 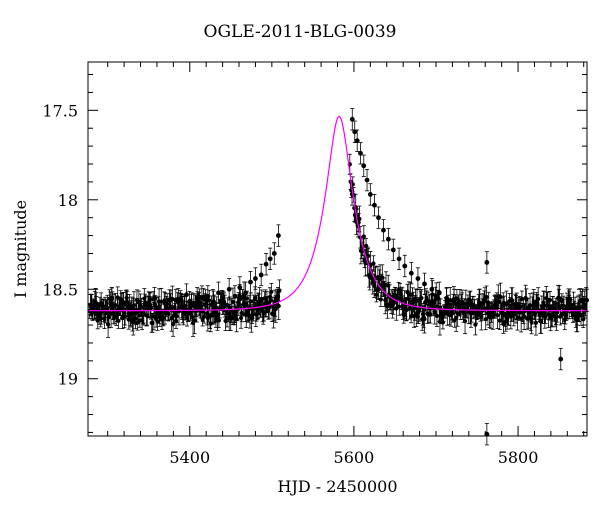 What do you see at coordinates (518, 457) in the screenshot?
I see `x-tick-label: 5800` at bounding box center [518, 457].